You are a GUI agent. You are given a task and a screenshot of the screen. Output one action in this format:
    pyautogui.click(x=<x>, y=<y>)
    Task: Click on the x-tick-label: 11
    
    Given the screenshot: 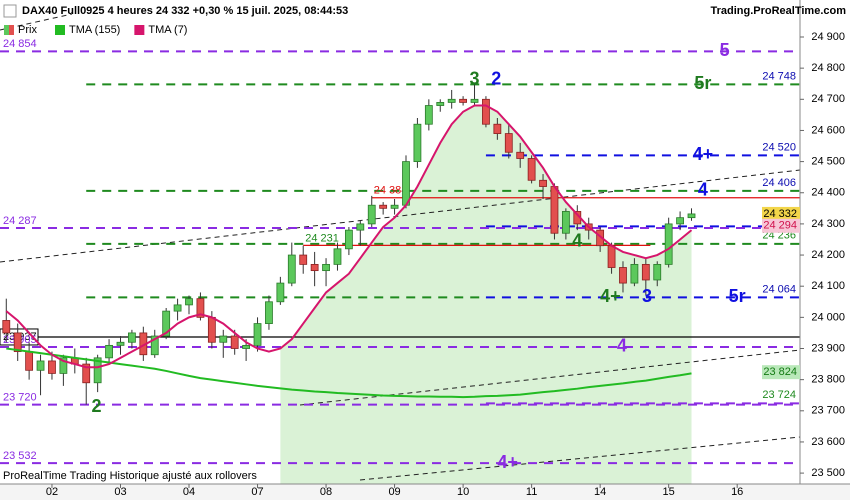 What is the action you would take?
    pyautogui.click(x=531, y=492)
    